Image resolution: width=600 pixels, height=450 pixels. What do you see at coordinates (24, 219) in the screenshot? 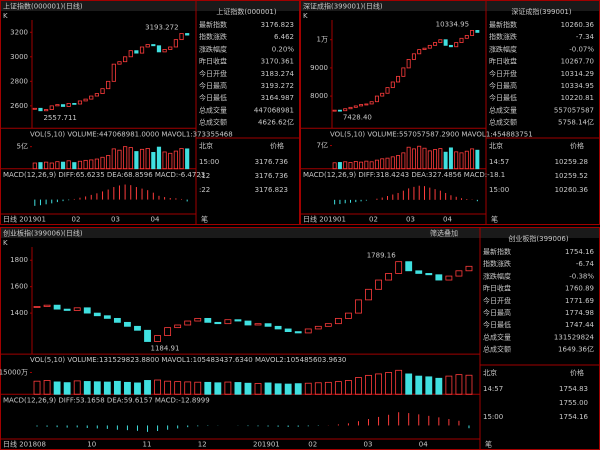
I see `date-label: 日线 201901` at bounding box center [24, 219].